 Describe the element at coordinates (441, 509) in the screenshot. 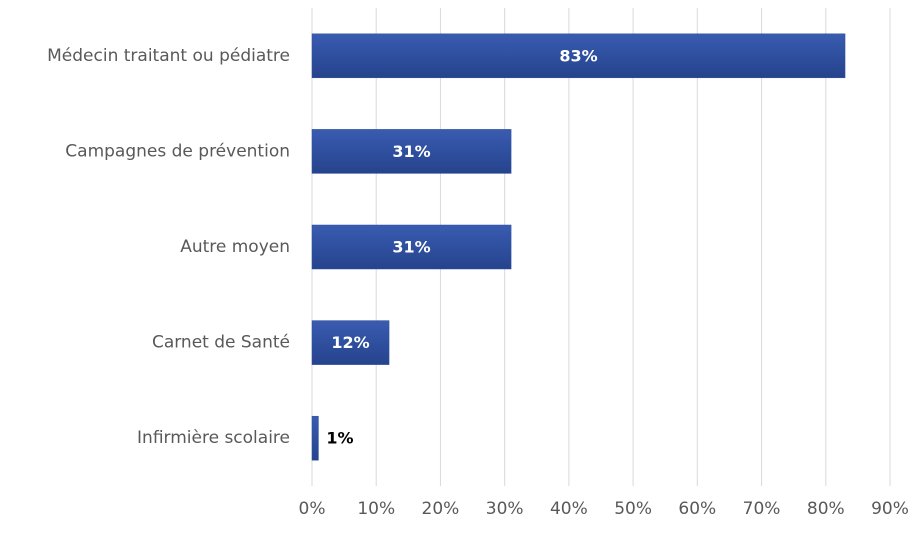

I see `x-tick-label: 20%` at that location.